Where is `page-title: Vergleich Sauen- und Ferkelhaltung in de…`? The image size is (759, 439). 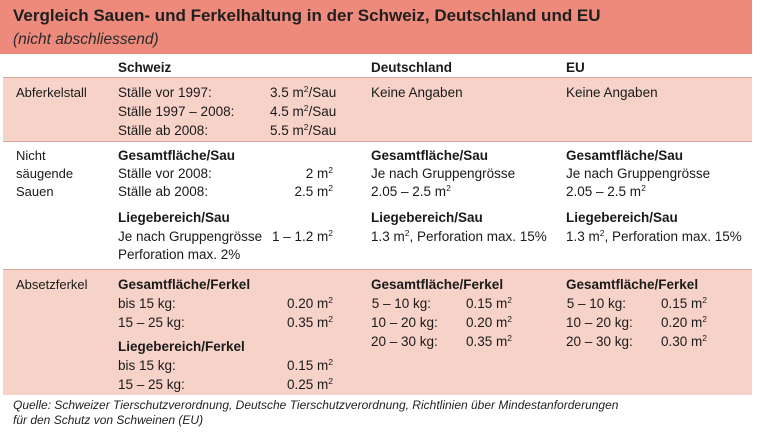
page-title: Vergleich Sauen- und Ferkelhaltung in de… is located at coordinates (307, 15).